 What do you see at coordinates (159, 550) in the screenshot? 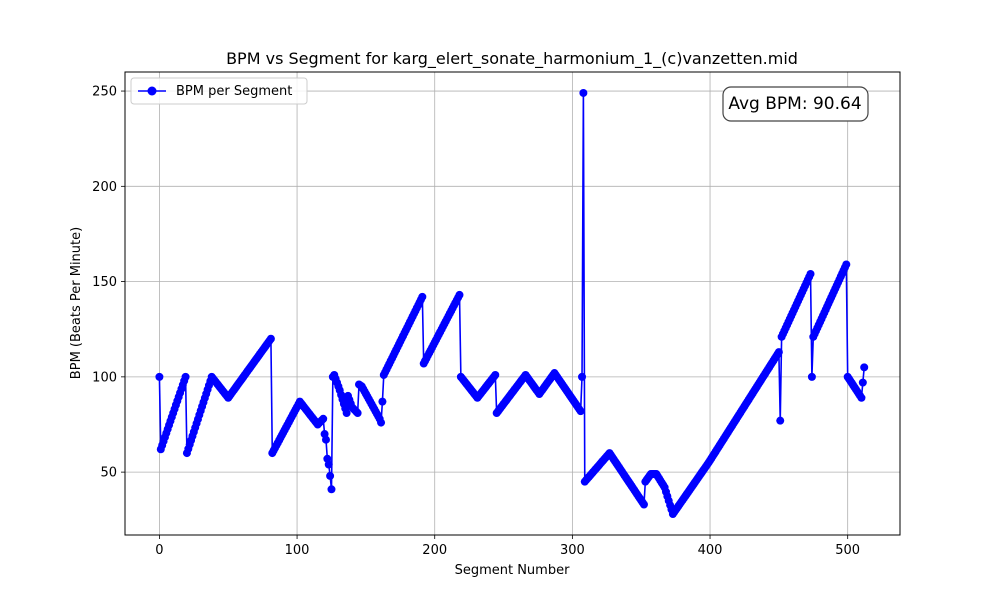
I see `x-tick-label: 0` at bounding box center [159, 550].